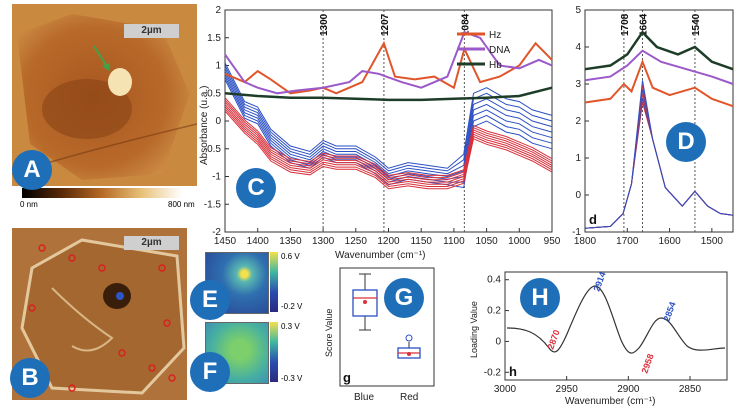  What do you see at coordinates (421, 241) in the screenshot?
I see `c-xtick-label: 1150` at bounding box center [421, 241].